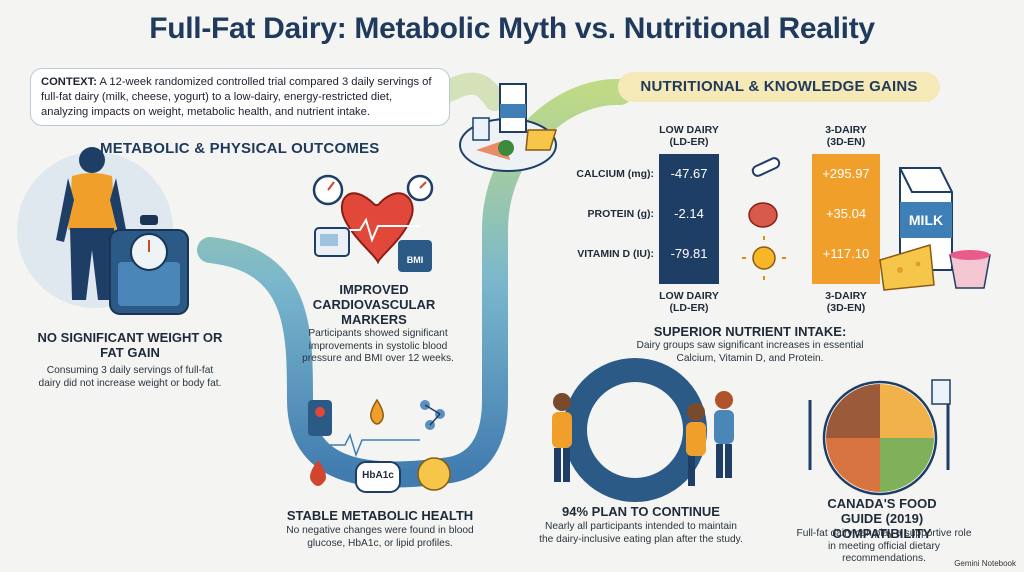  What do you see at coordinates (846, 142) in the screenshot?
I see `three-dairy-head-line2: (3D-EN)` at bounding box center [846, 142].